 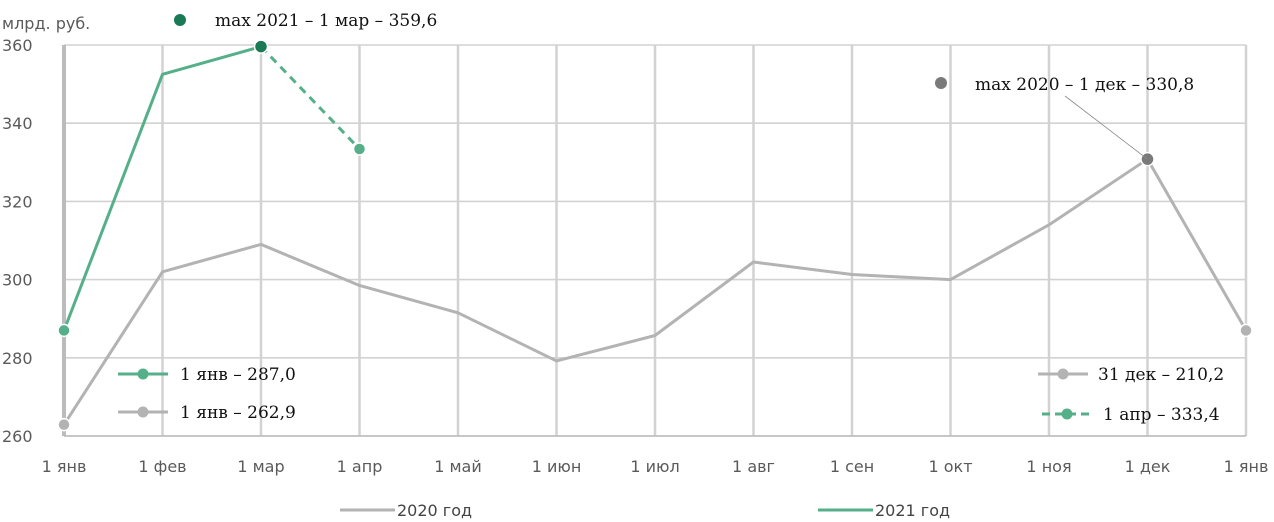 What do you see at coordinates (458, 466) in the screenshot?
I see `x-tick-label: 1 май` at bounding box center [458, 466].